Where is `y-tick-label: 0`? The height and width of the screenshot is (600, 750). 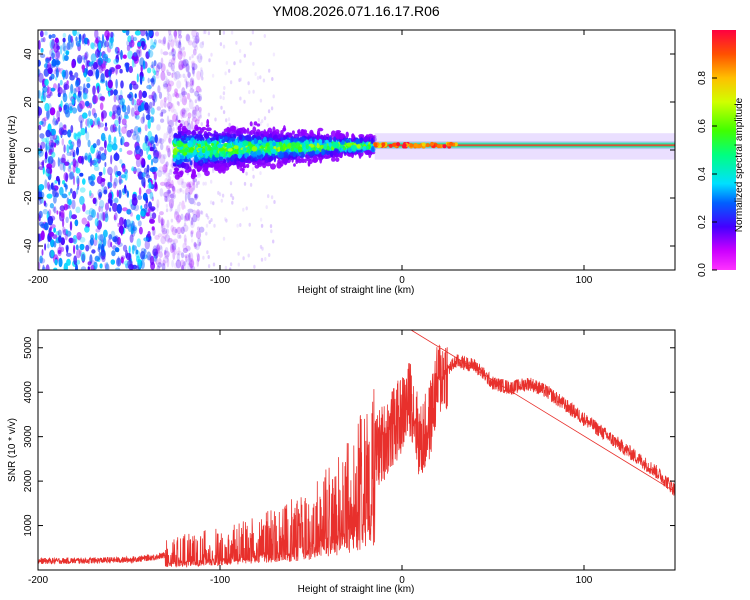
y-tick-label: 0 is located at coordinates (28, 150).